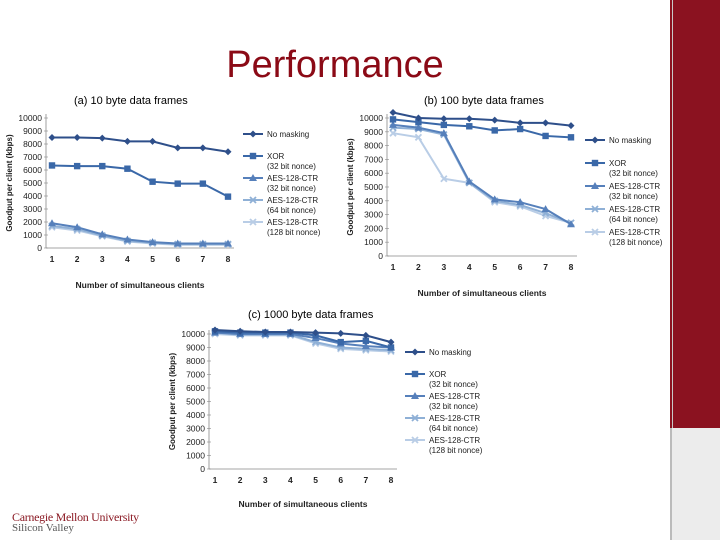  I want to click on y-tick-label: 8000, so click(195, 361).